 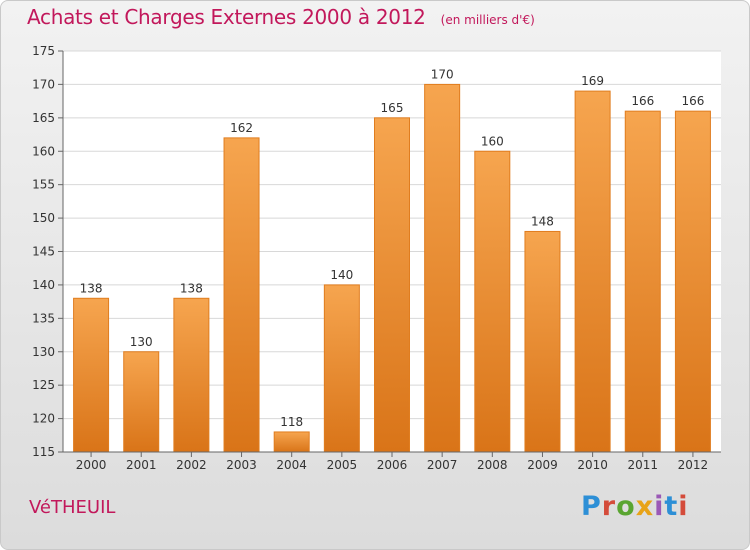 I want to click on chart-title: Achats et Charges Externes 2000 à 2012, so click(x=226, y=17).